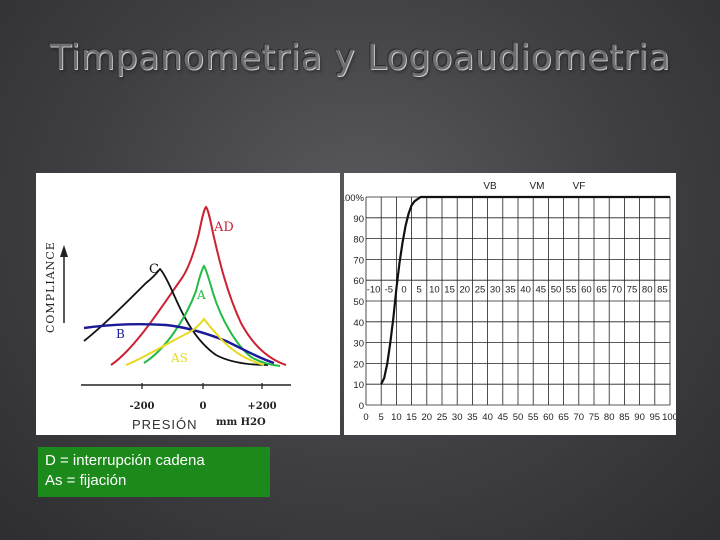  I want to click on legend-box: D = interrupción cadena As = fijación, so click(154, 472).